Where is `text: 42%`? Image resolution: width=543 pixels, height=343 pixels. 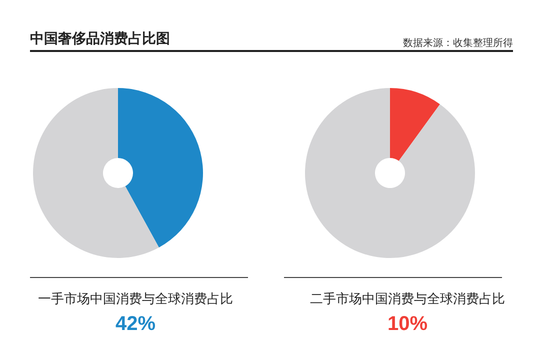 text: 42% is located at coordinates (135, 324).